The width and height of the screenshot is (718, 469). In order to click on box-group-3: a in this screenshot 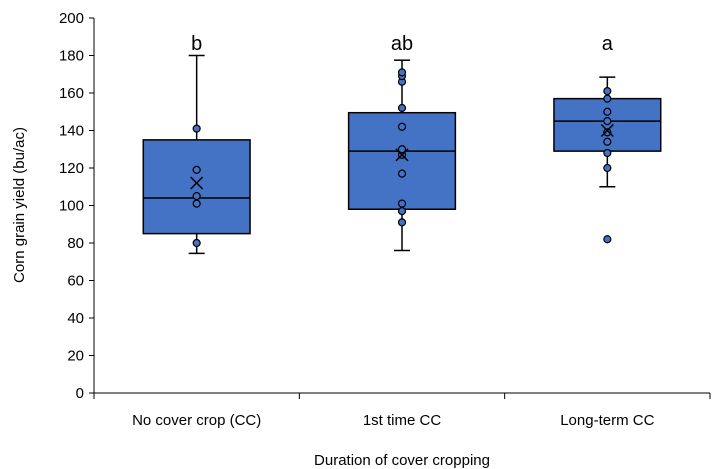, I will do `click(607, 138)`.